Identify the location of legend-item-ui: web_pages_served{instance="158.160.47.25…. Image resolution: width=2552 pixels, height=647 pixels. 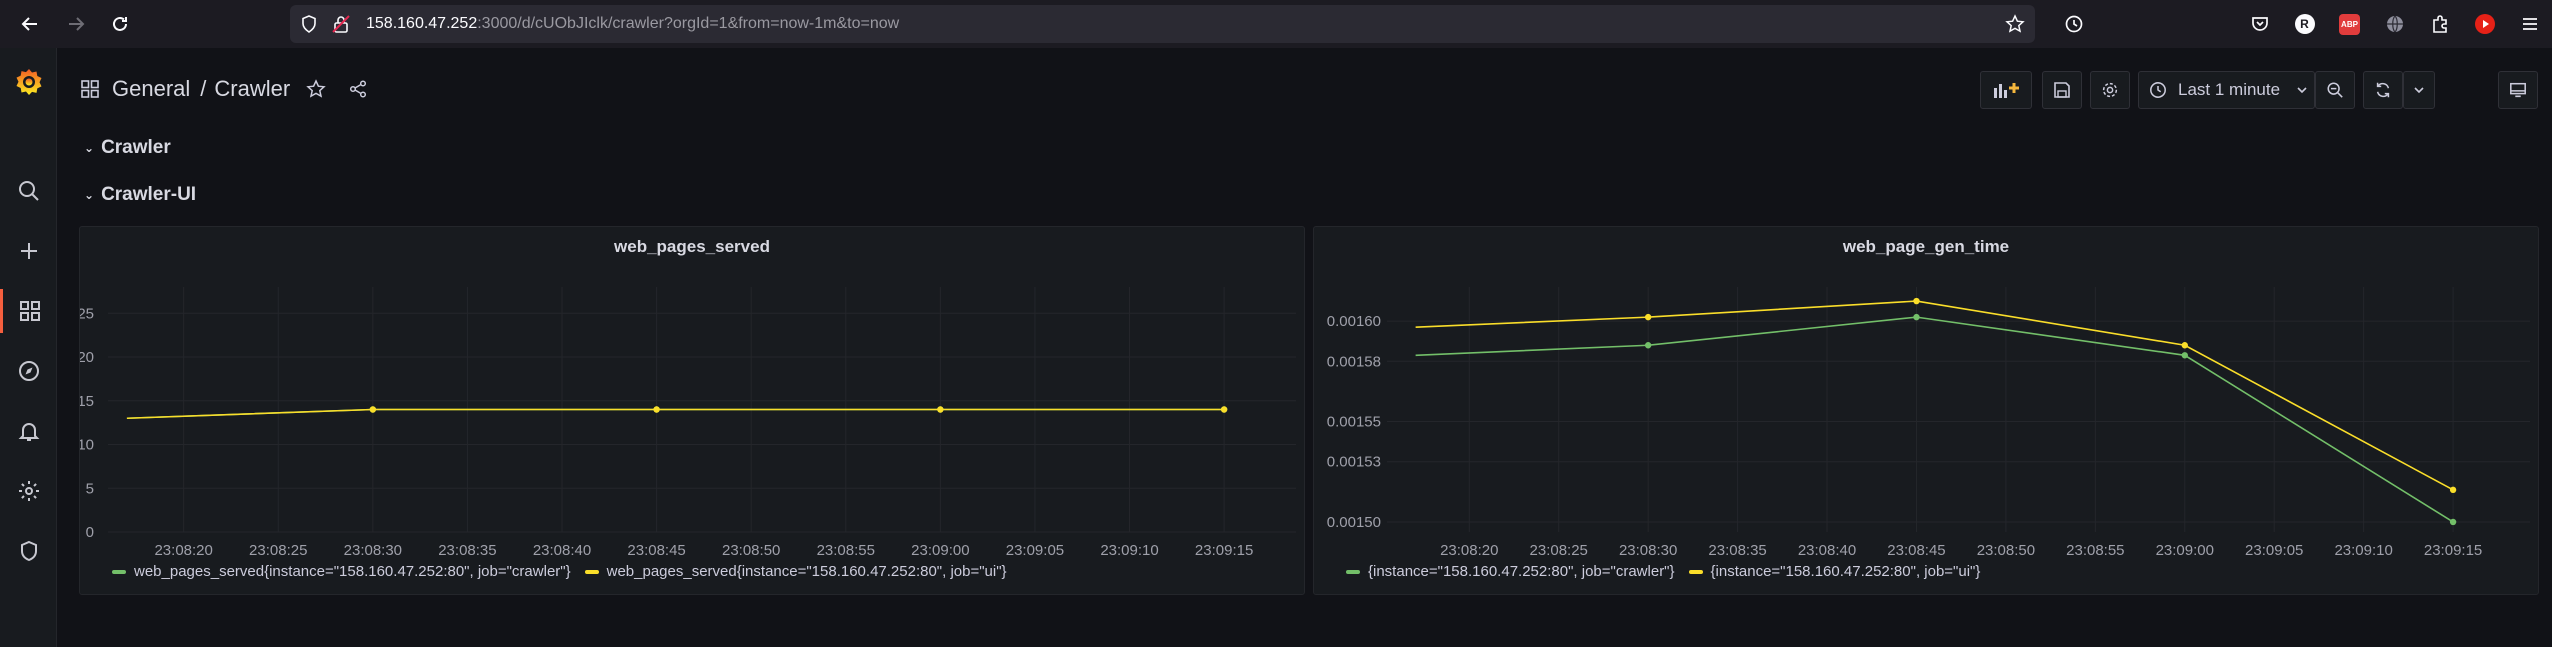
(795, 571).